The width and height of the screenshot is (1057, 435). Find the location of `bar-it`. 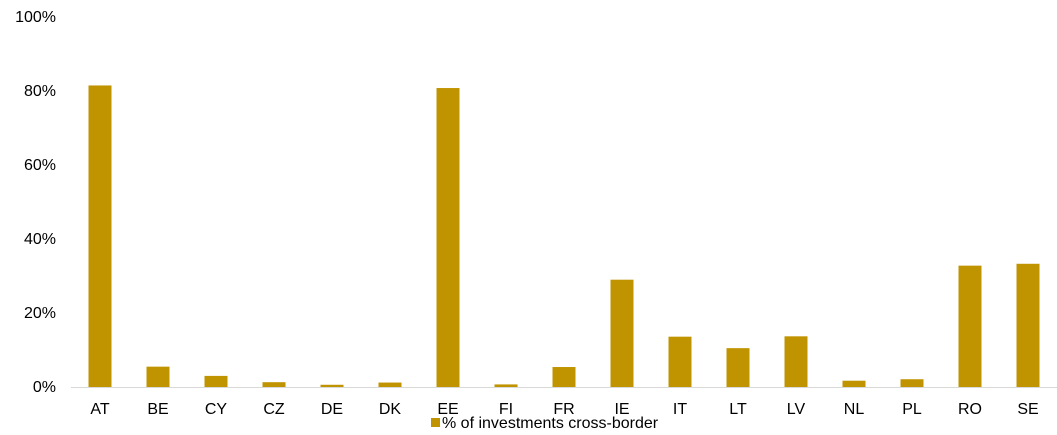

bar-it is located at coordinates (680, 361).